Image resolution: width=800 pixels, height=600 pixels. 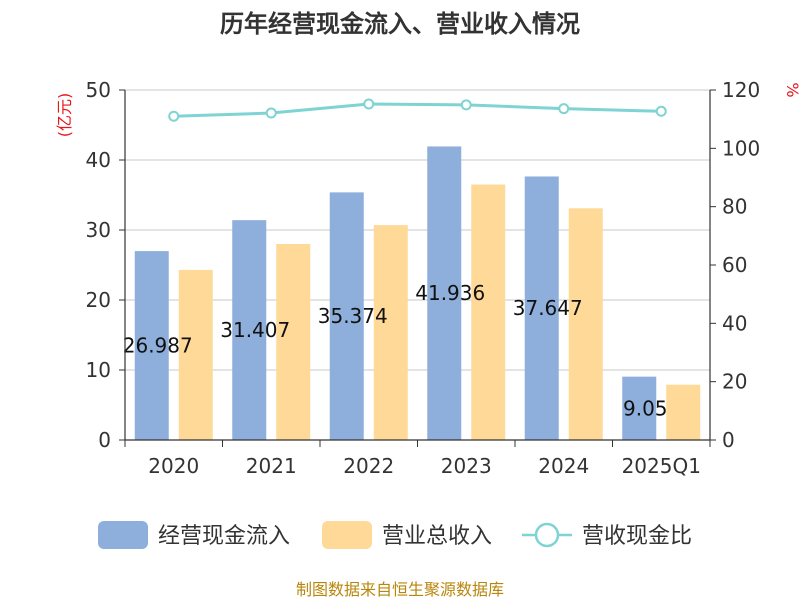 I want to click on y-right-tick-label: 100, so click(x=741, y=148).